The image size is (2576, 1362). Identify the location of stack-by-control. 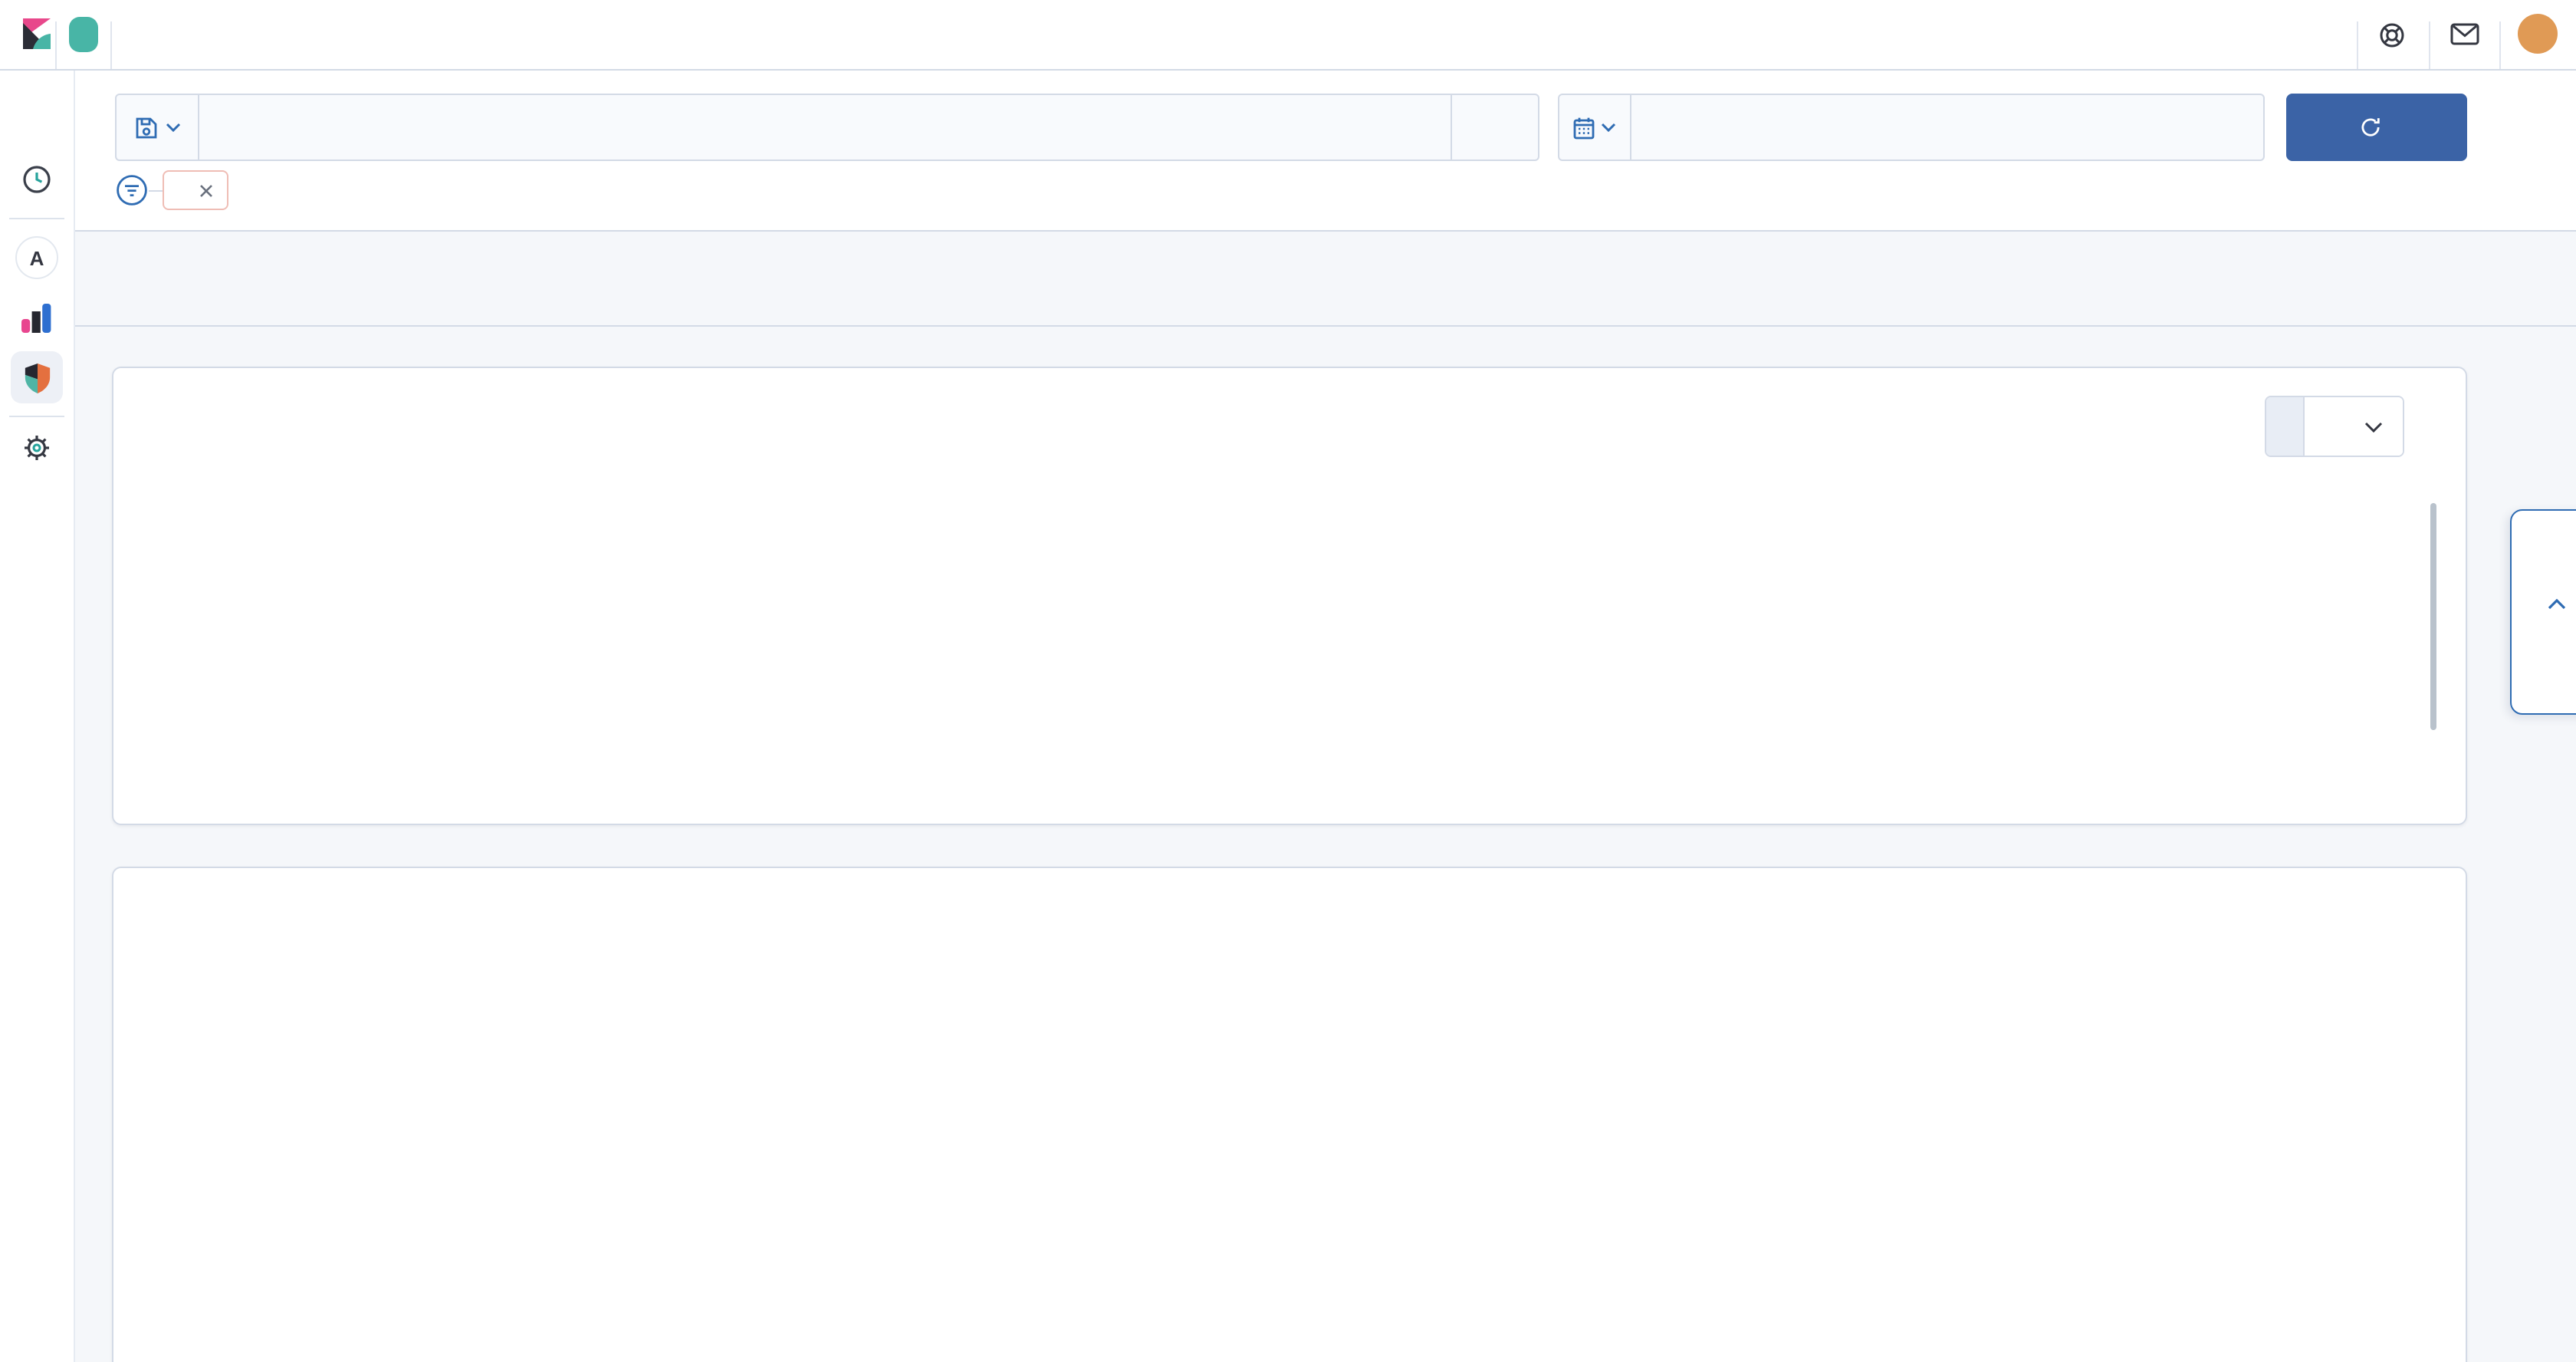
(2334, 426).